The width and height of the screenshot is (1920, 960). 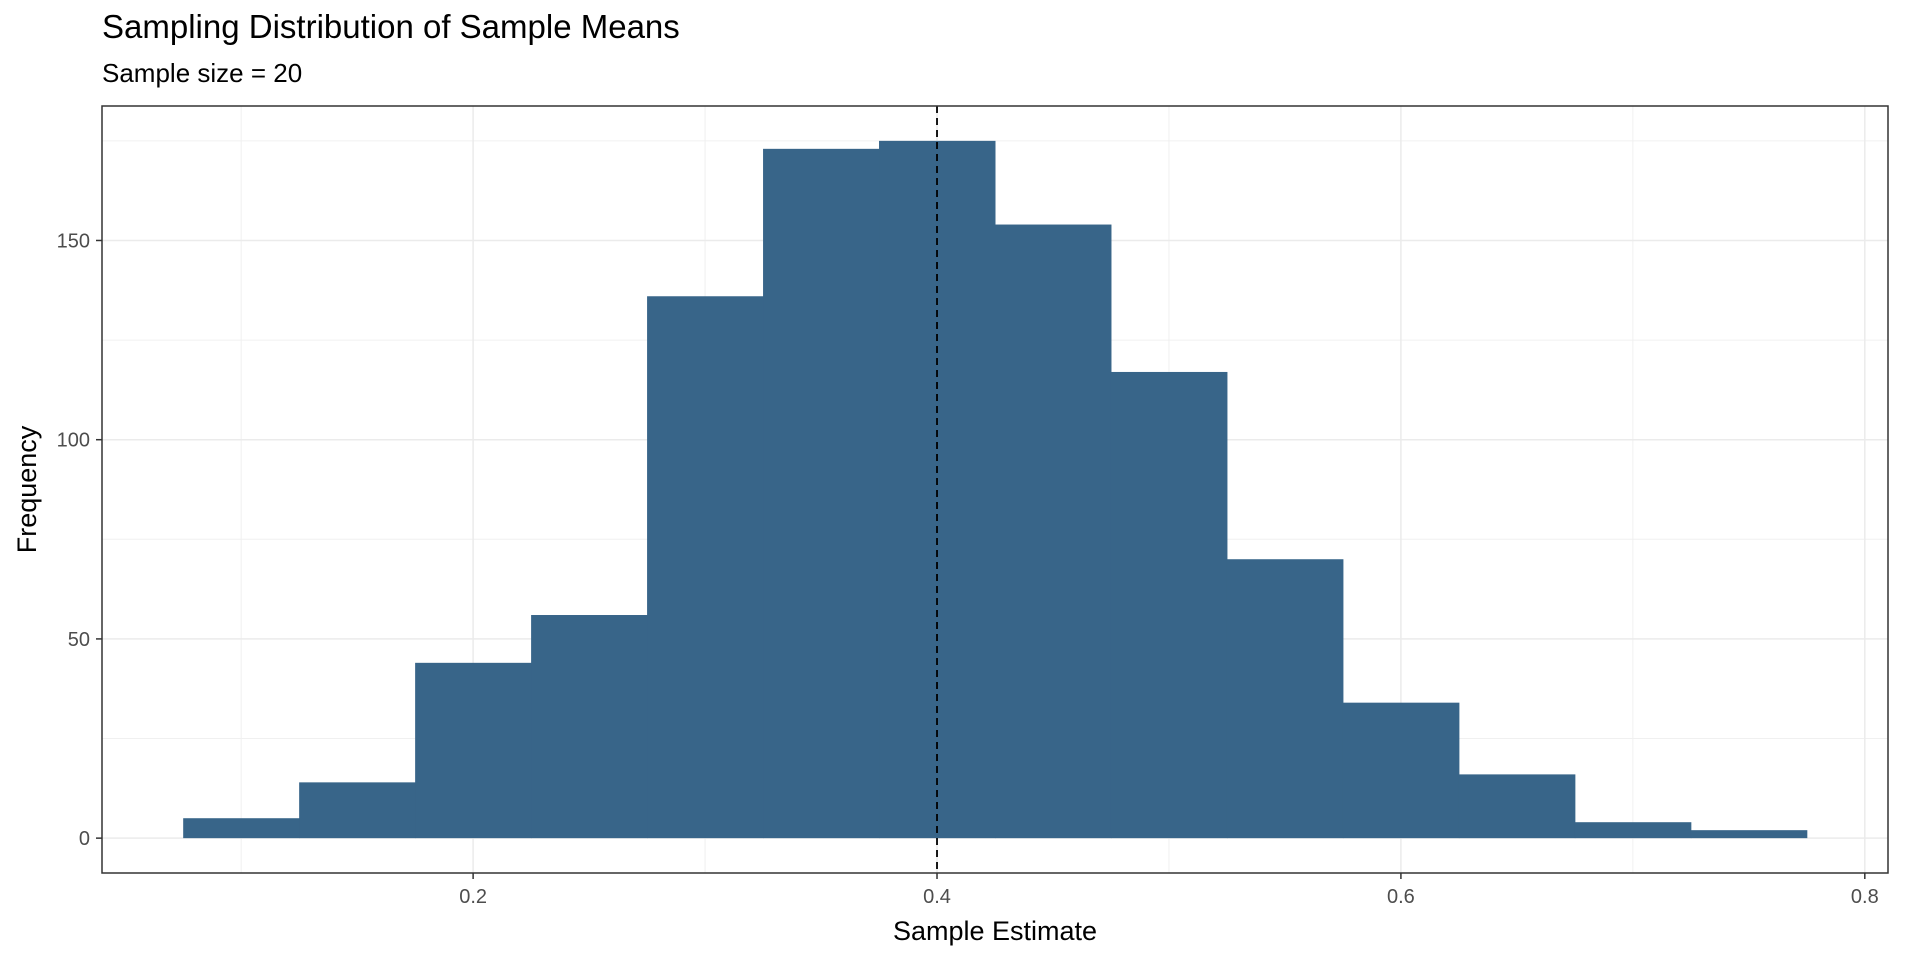 What do you see at coordinates (73, 441) in the screenshot?
I see `y-tick-label: 100` at bounding box center [73, 441].